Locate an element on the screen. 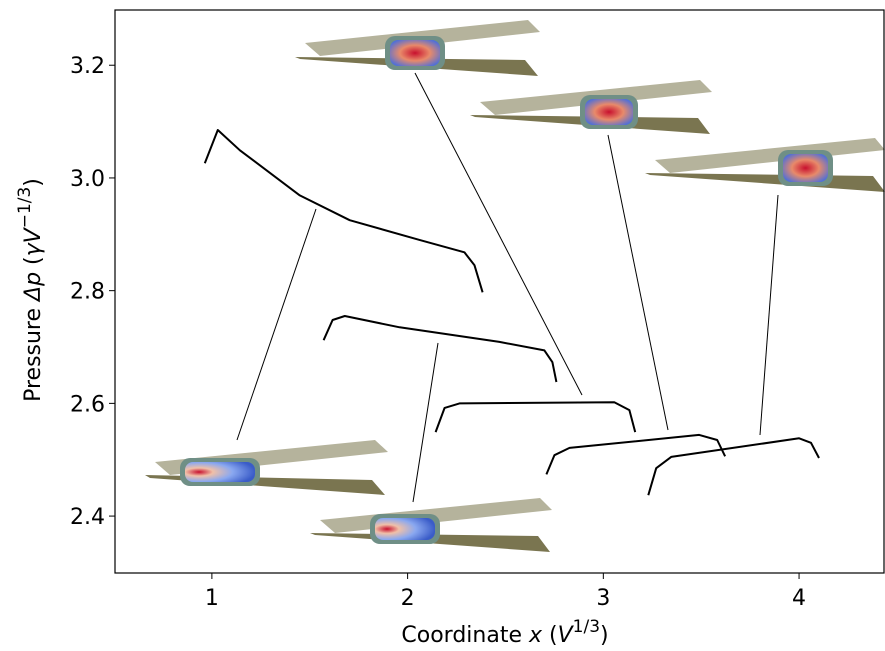 The height and width of the screenshot is (651, 885). label-part: Δp is located at coordinates (33, 287).